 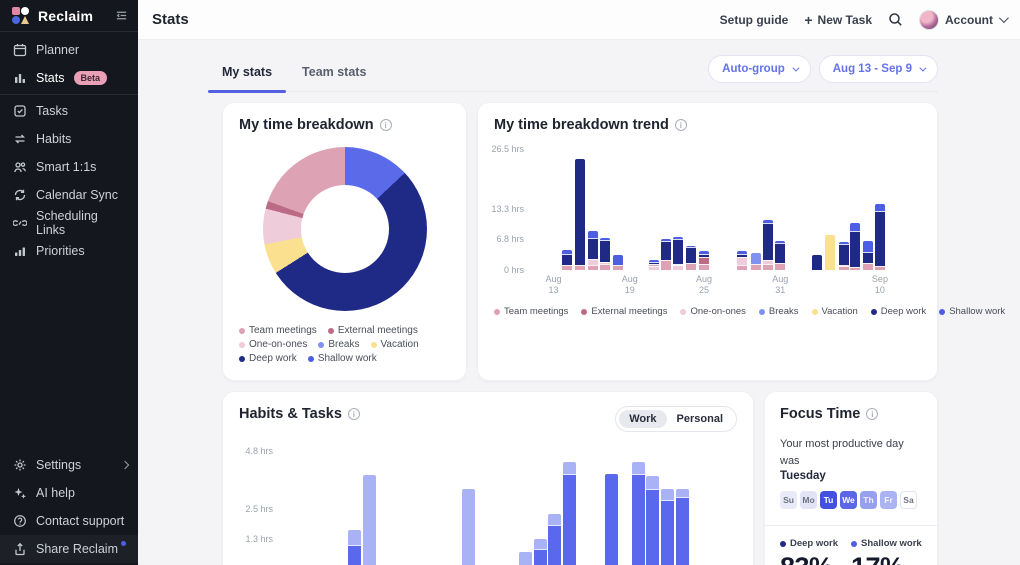 What do you see at coordinates (123, 543) in the screenshot?
I see `notification-dot` at bounding box center [123, 543].